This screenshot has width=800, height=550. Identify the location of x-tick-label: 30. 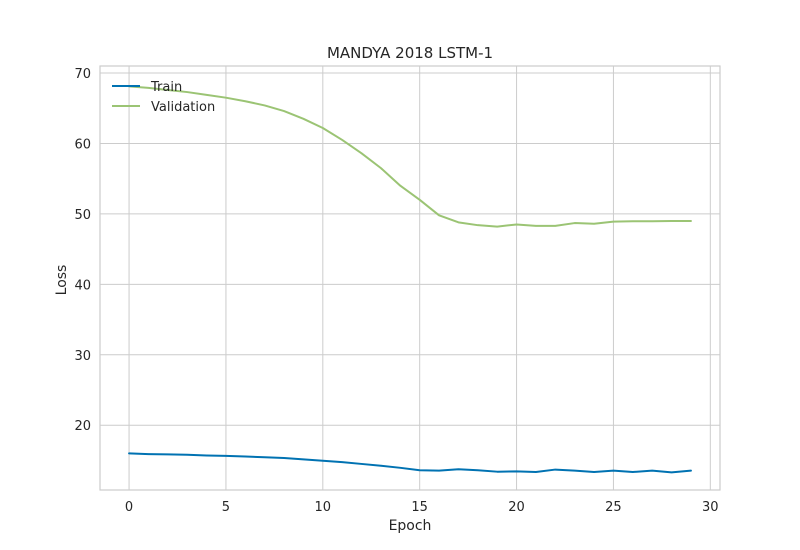
(710, 507).